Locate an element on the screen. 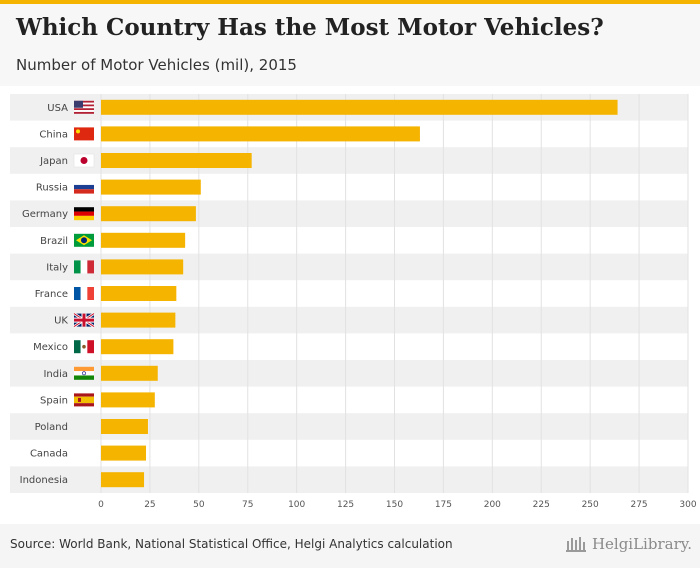  bar-usa is located at coordinates (359, 107).